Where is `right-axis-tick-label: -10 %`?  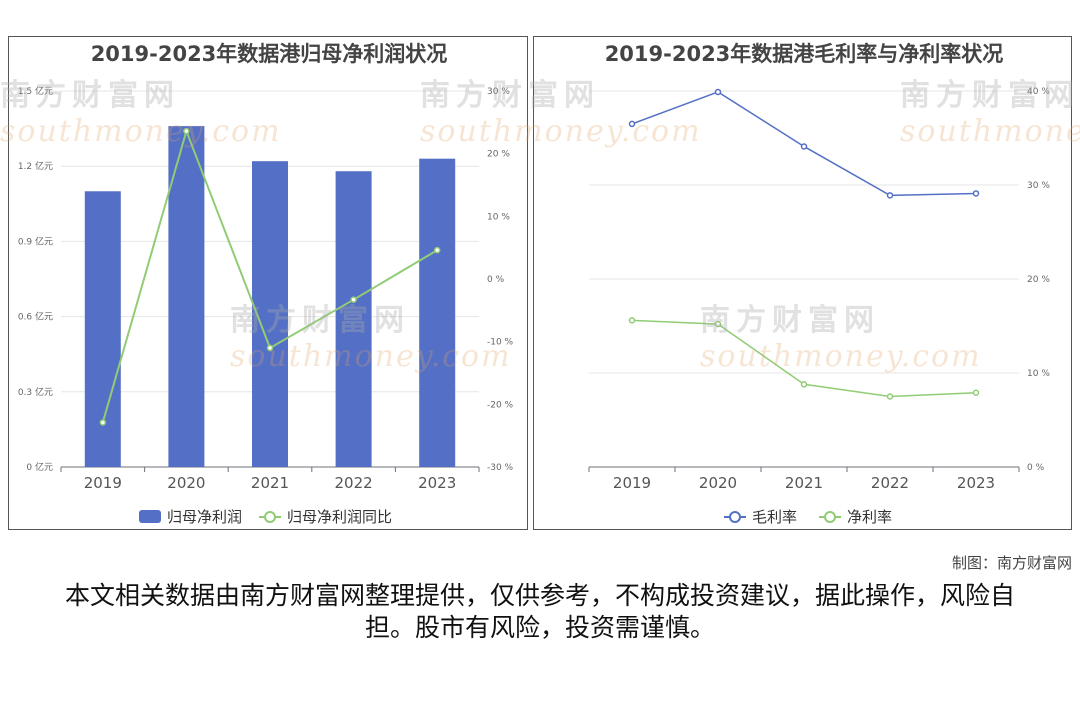
right-axis-tick-label: -10 % is located at coordinates (500, 343).